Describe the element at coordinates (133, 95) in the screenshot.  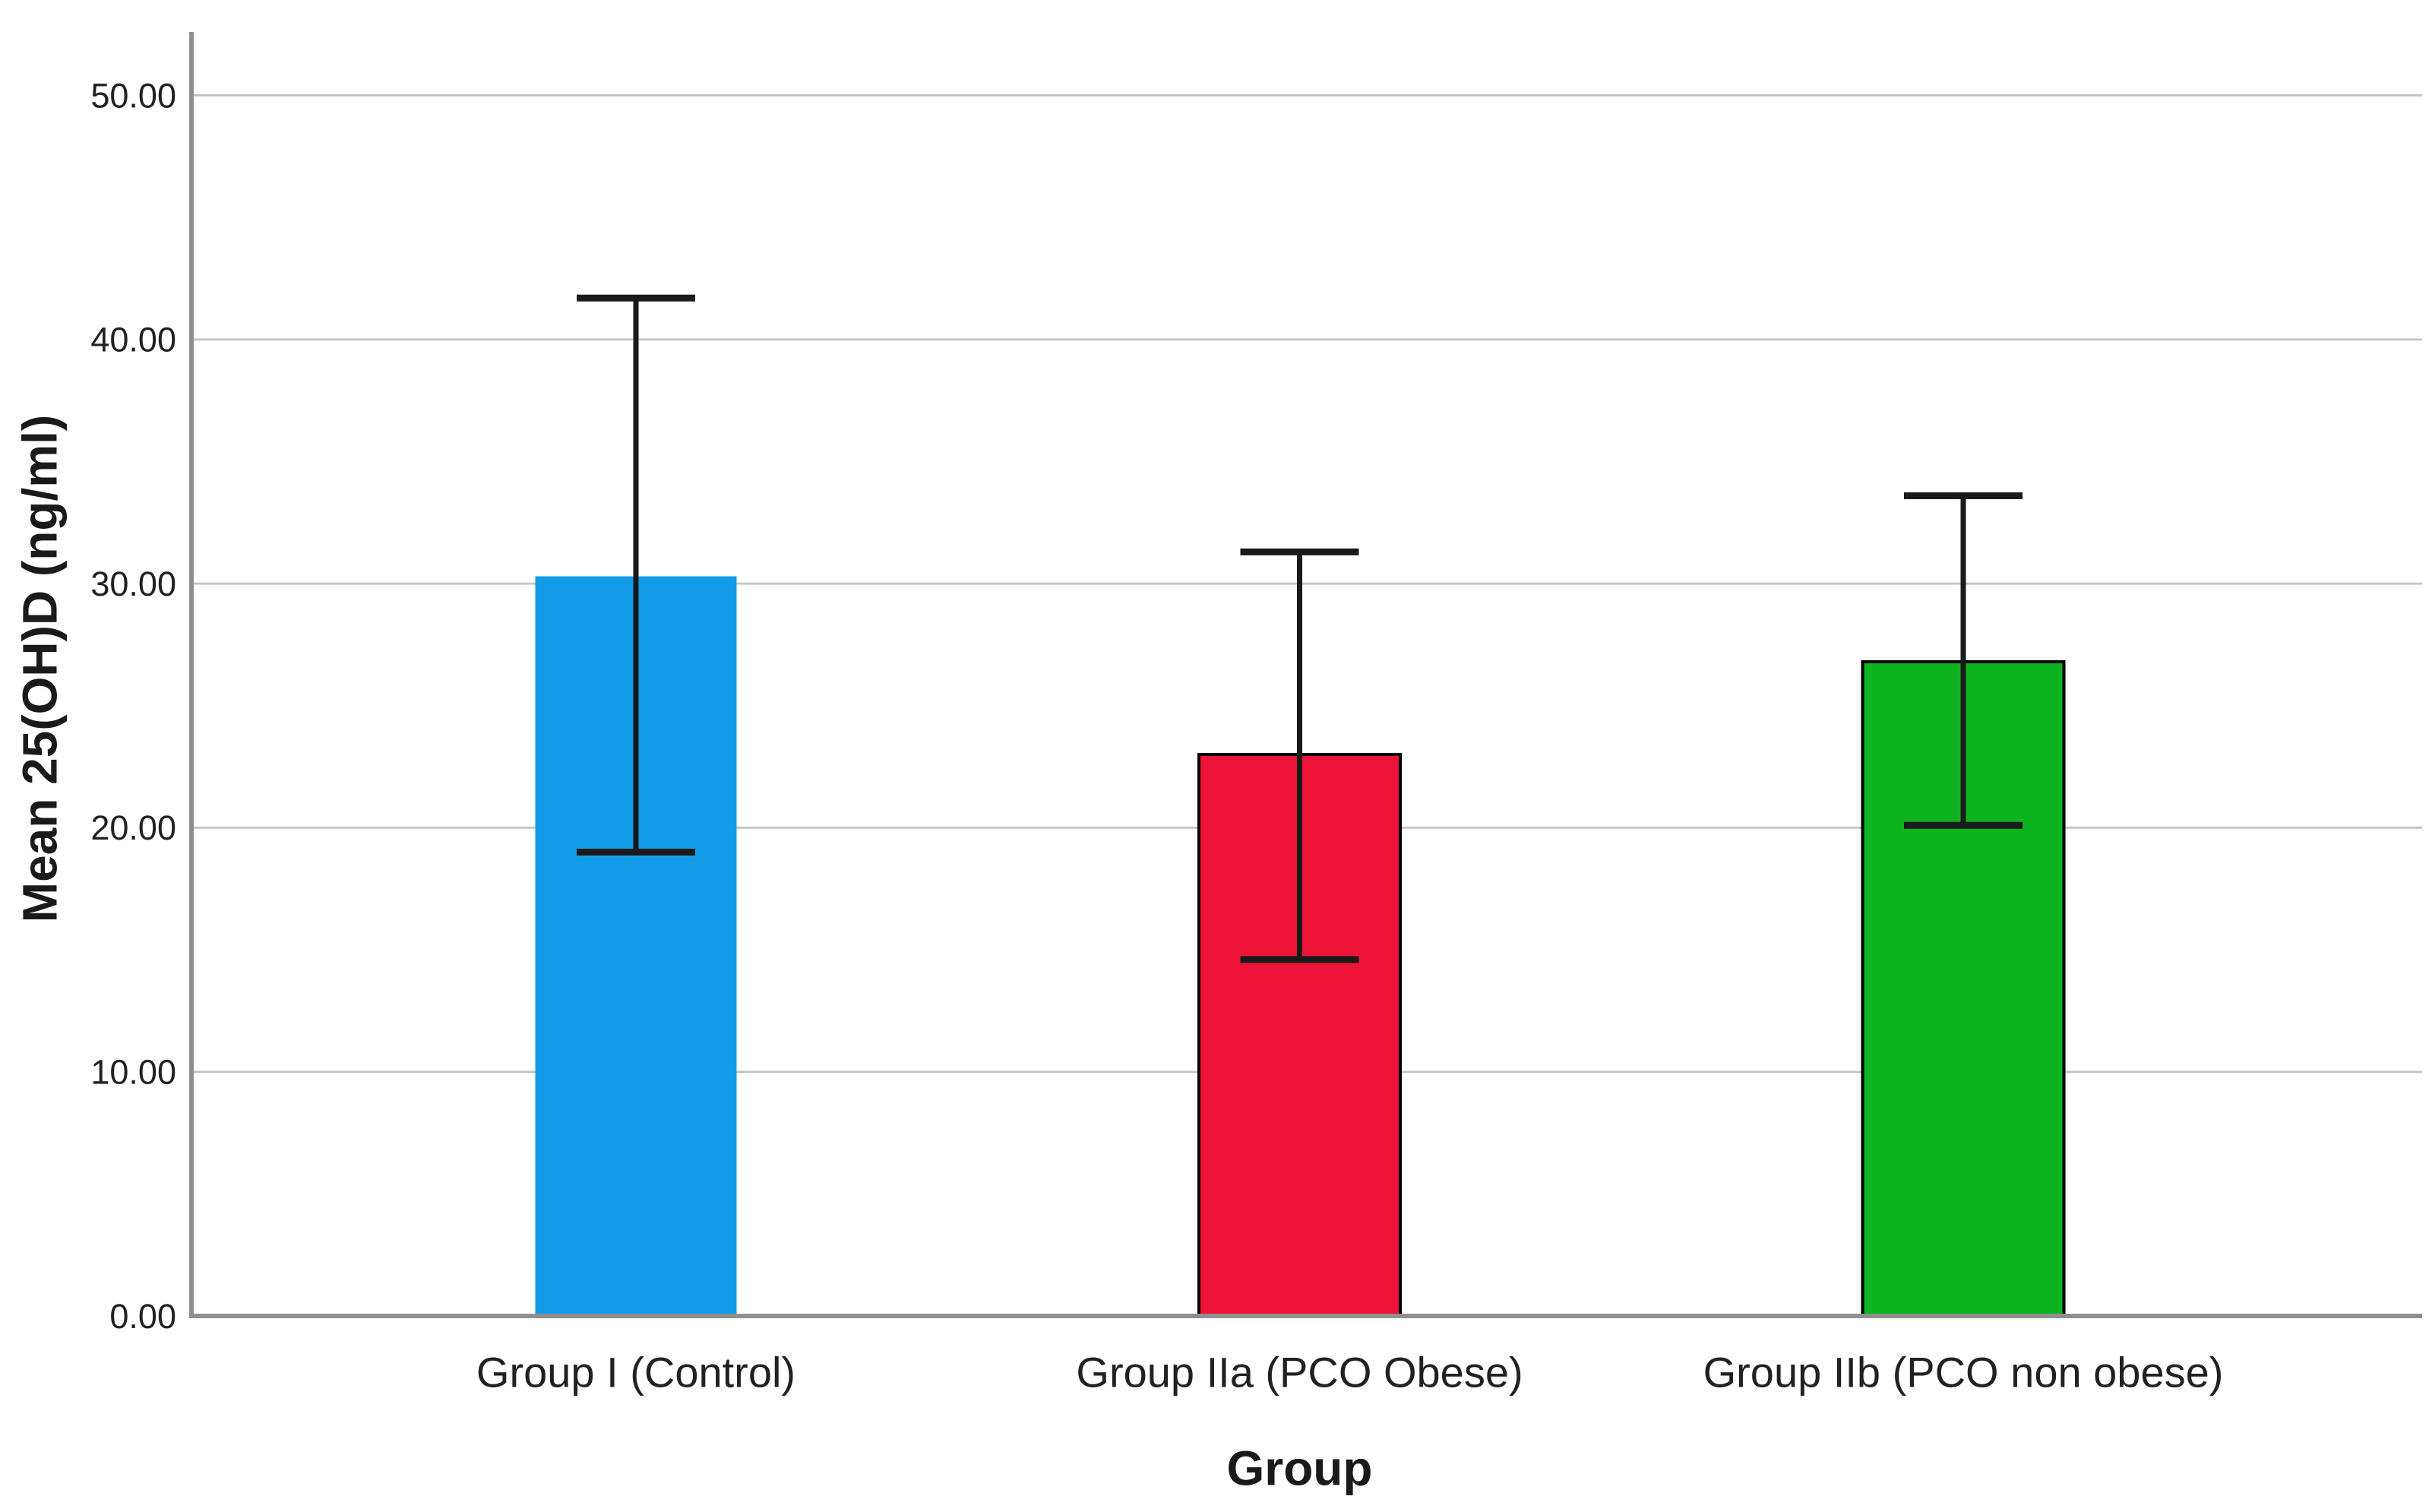
I see `y-tick-label-50.00: 50.00` at that location.